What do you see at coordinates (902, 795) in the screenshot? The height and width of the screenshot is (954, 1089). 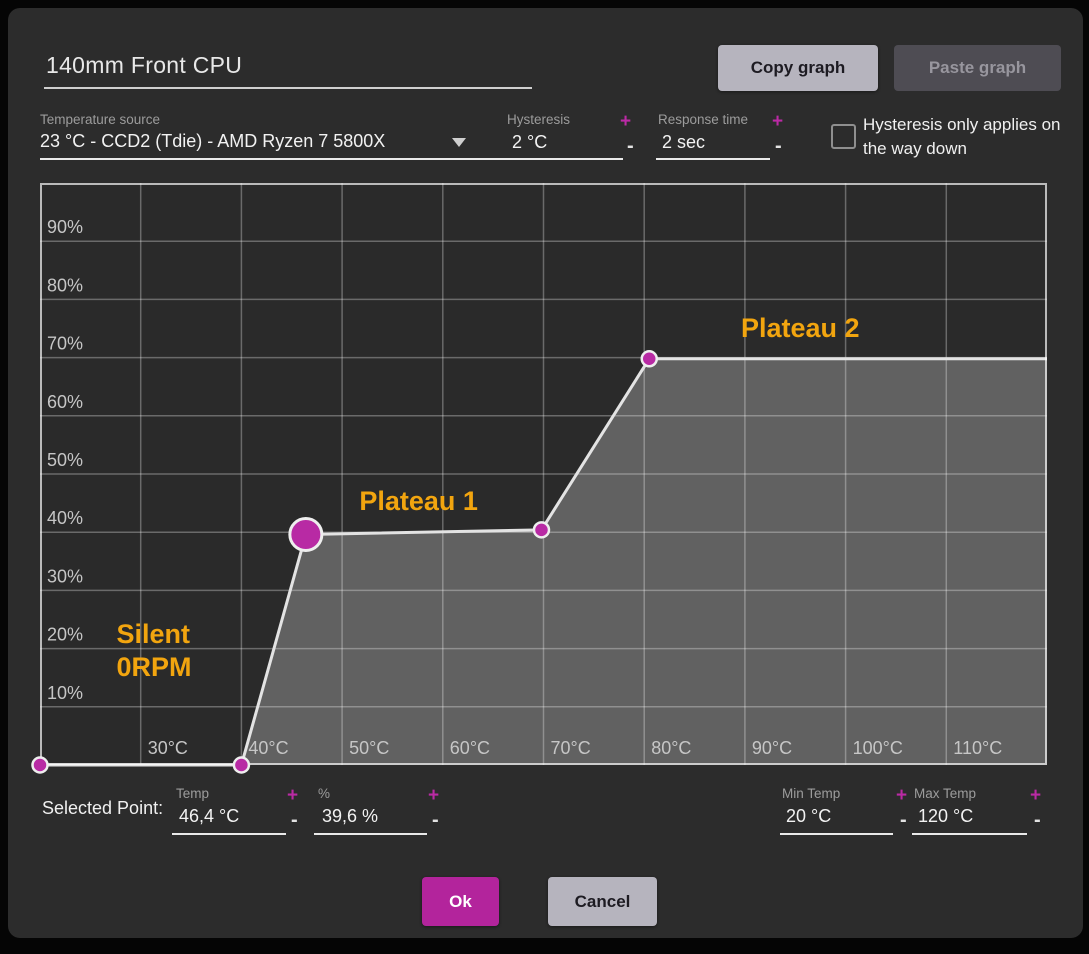 I see `min-temp-increase-button: +` at bounding box center [902, 795].